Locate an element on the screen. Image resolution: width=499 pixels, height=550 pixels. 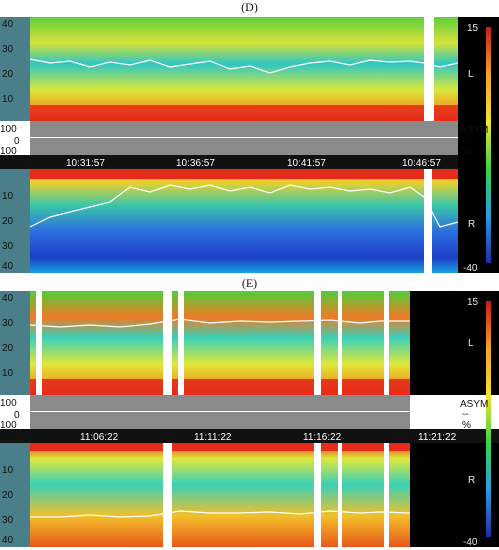
timestamp: 11:11:22 is located at coordinates (213, 437).